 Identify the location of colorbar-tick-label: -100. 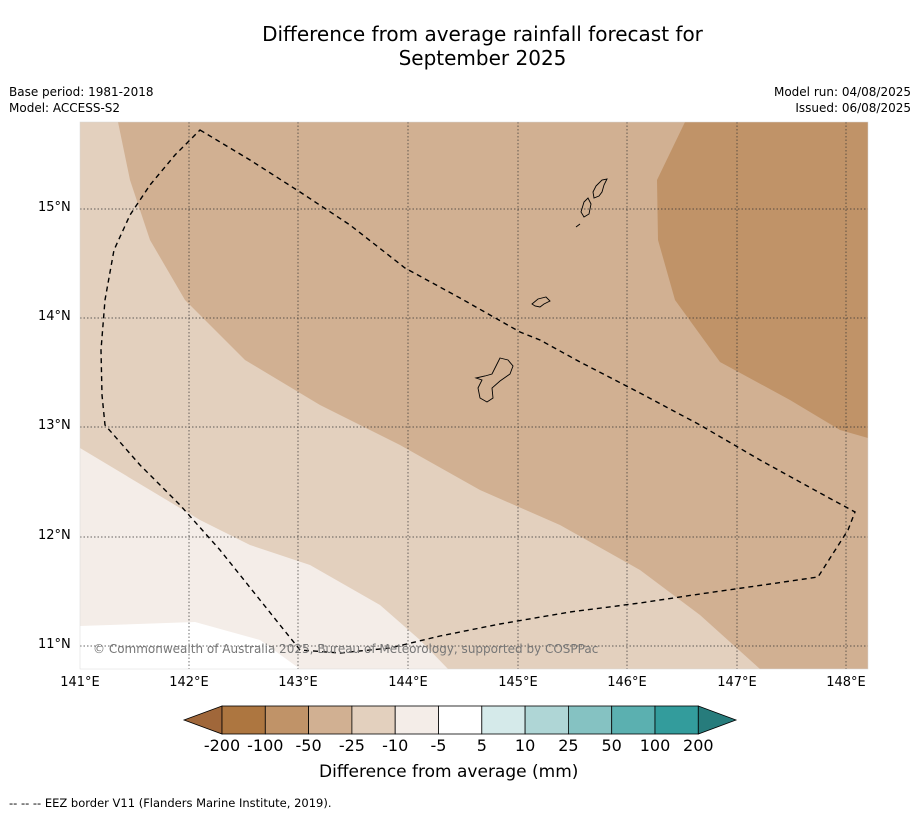
(265, 745).